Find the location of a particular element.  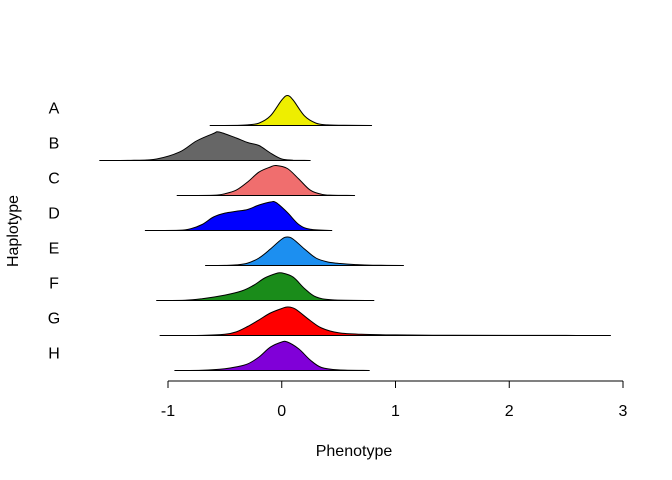

x-ticks: -1 0 1 2 3 is located at coordinates (394, 400).